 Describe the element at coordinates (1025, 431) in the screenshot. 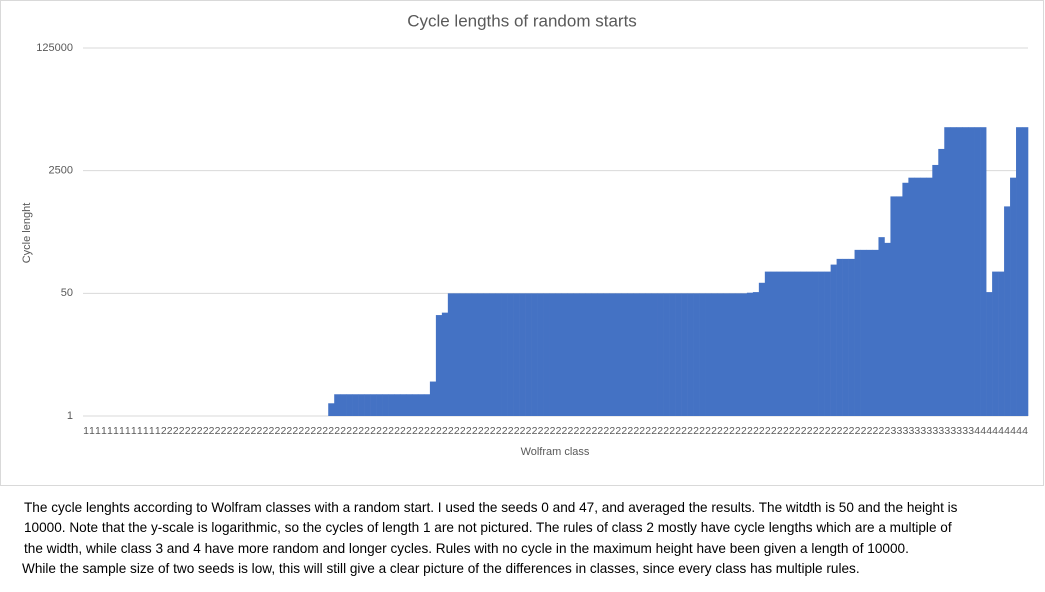

I see `x-tick-label: 4` at that location.